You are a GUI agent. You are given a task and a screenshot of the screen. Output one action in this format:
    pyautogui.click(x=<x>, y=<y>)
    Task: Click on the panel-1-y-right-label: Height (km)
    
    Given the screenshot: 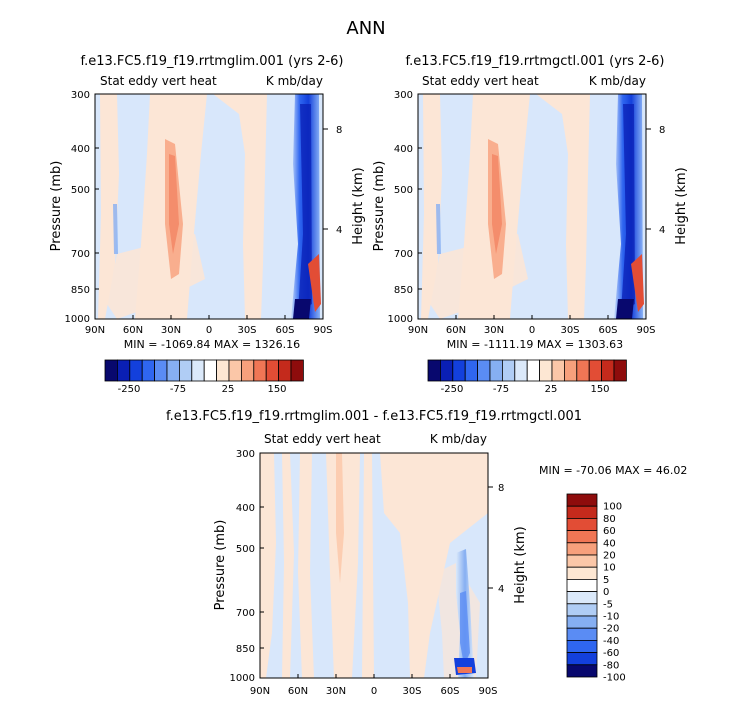 What is the action you would take?
    pyautogui.click(x=358, y=205)
    